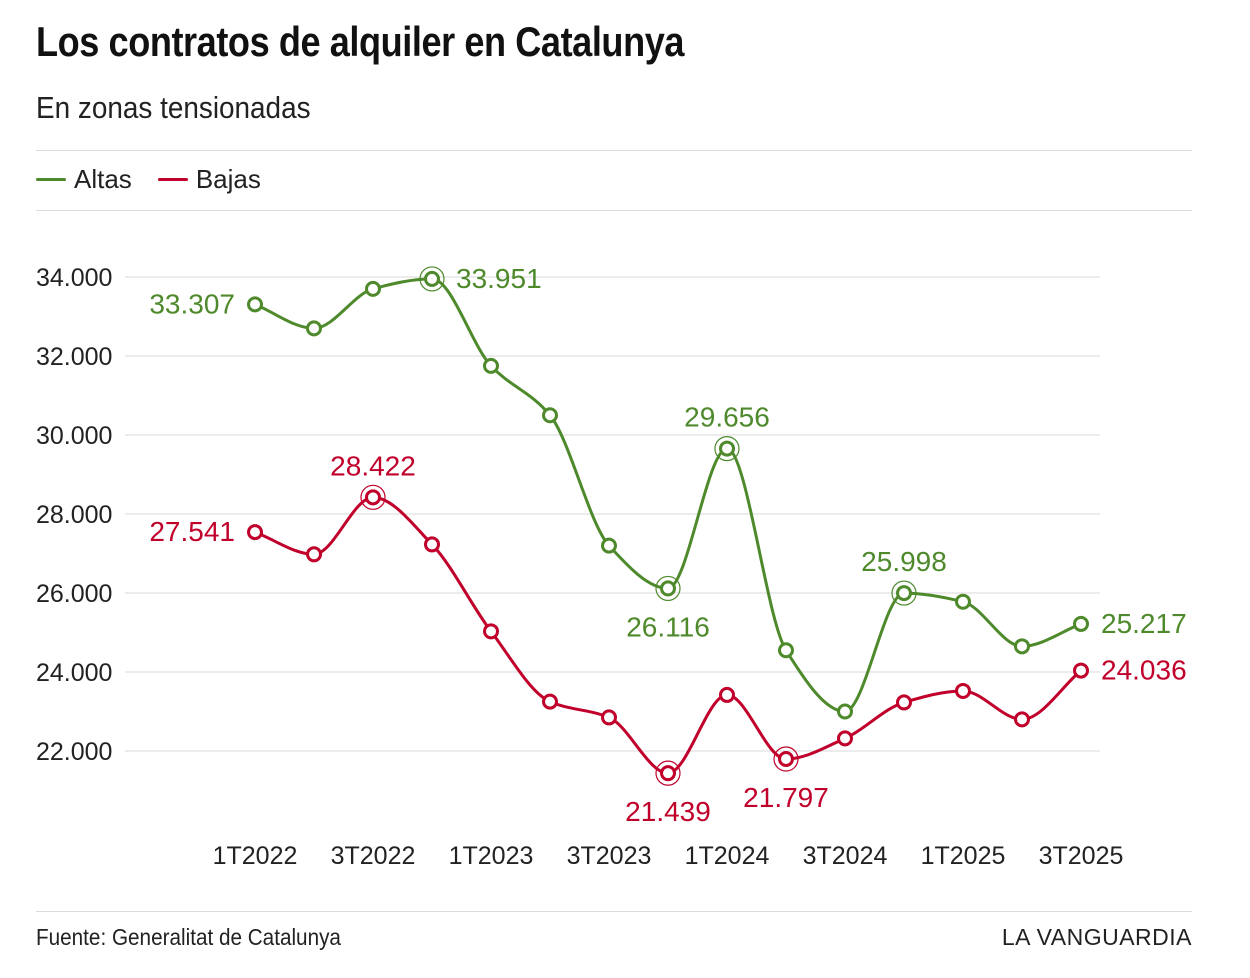  Describe the element at coordinates (668, 811) in the screenshot. I see `data-label-bajas: 21.439` at that location.